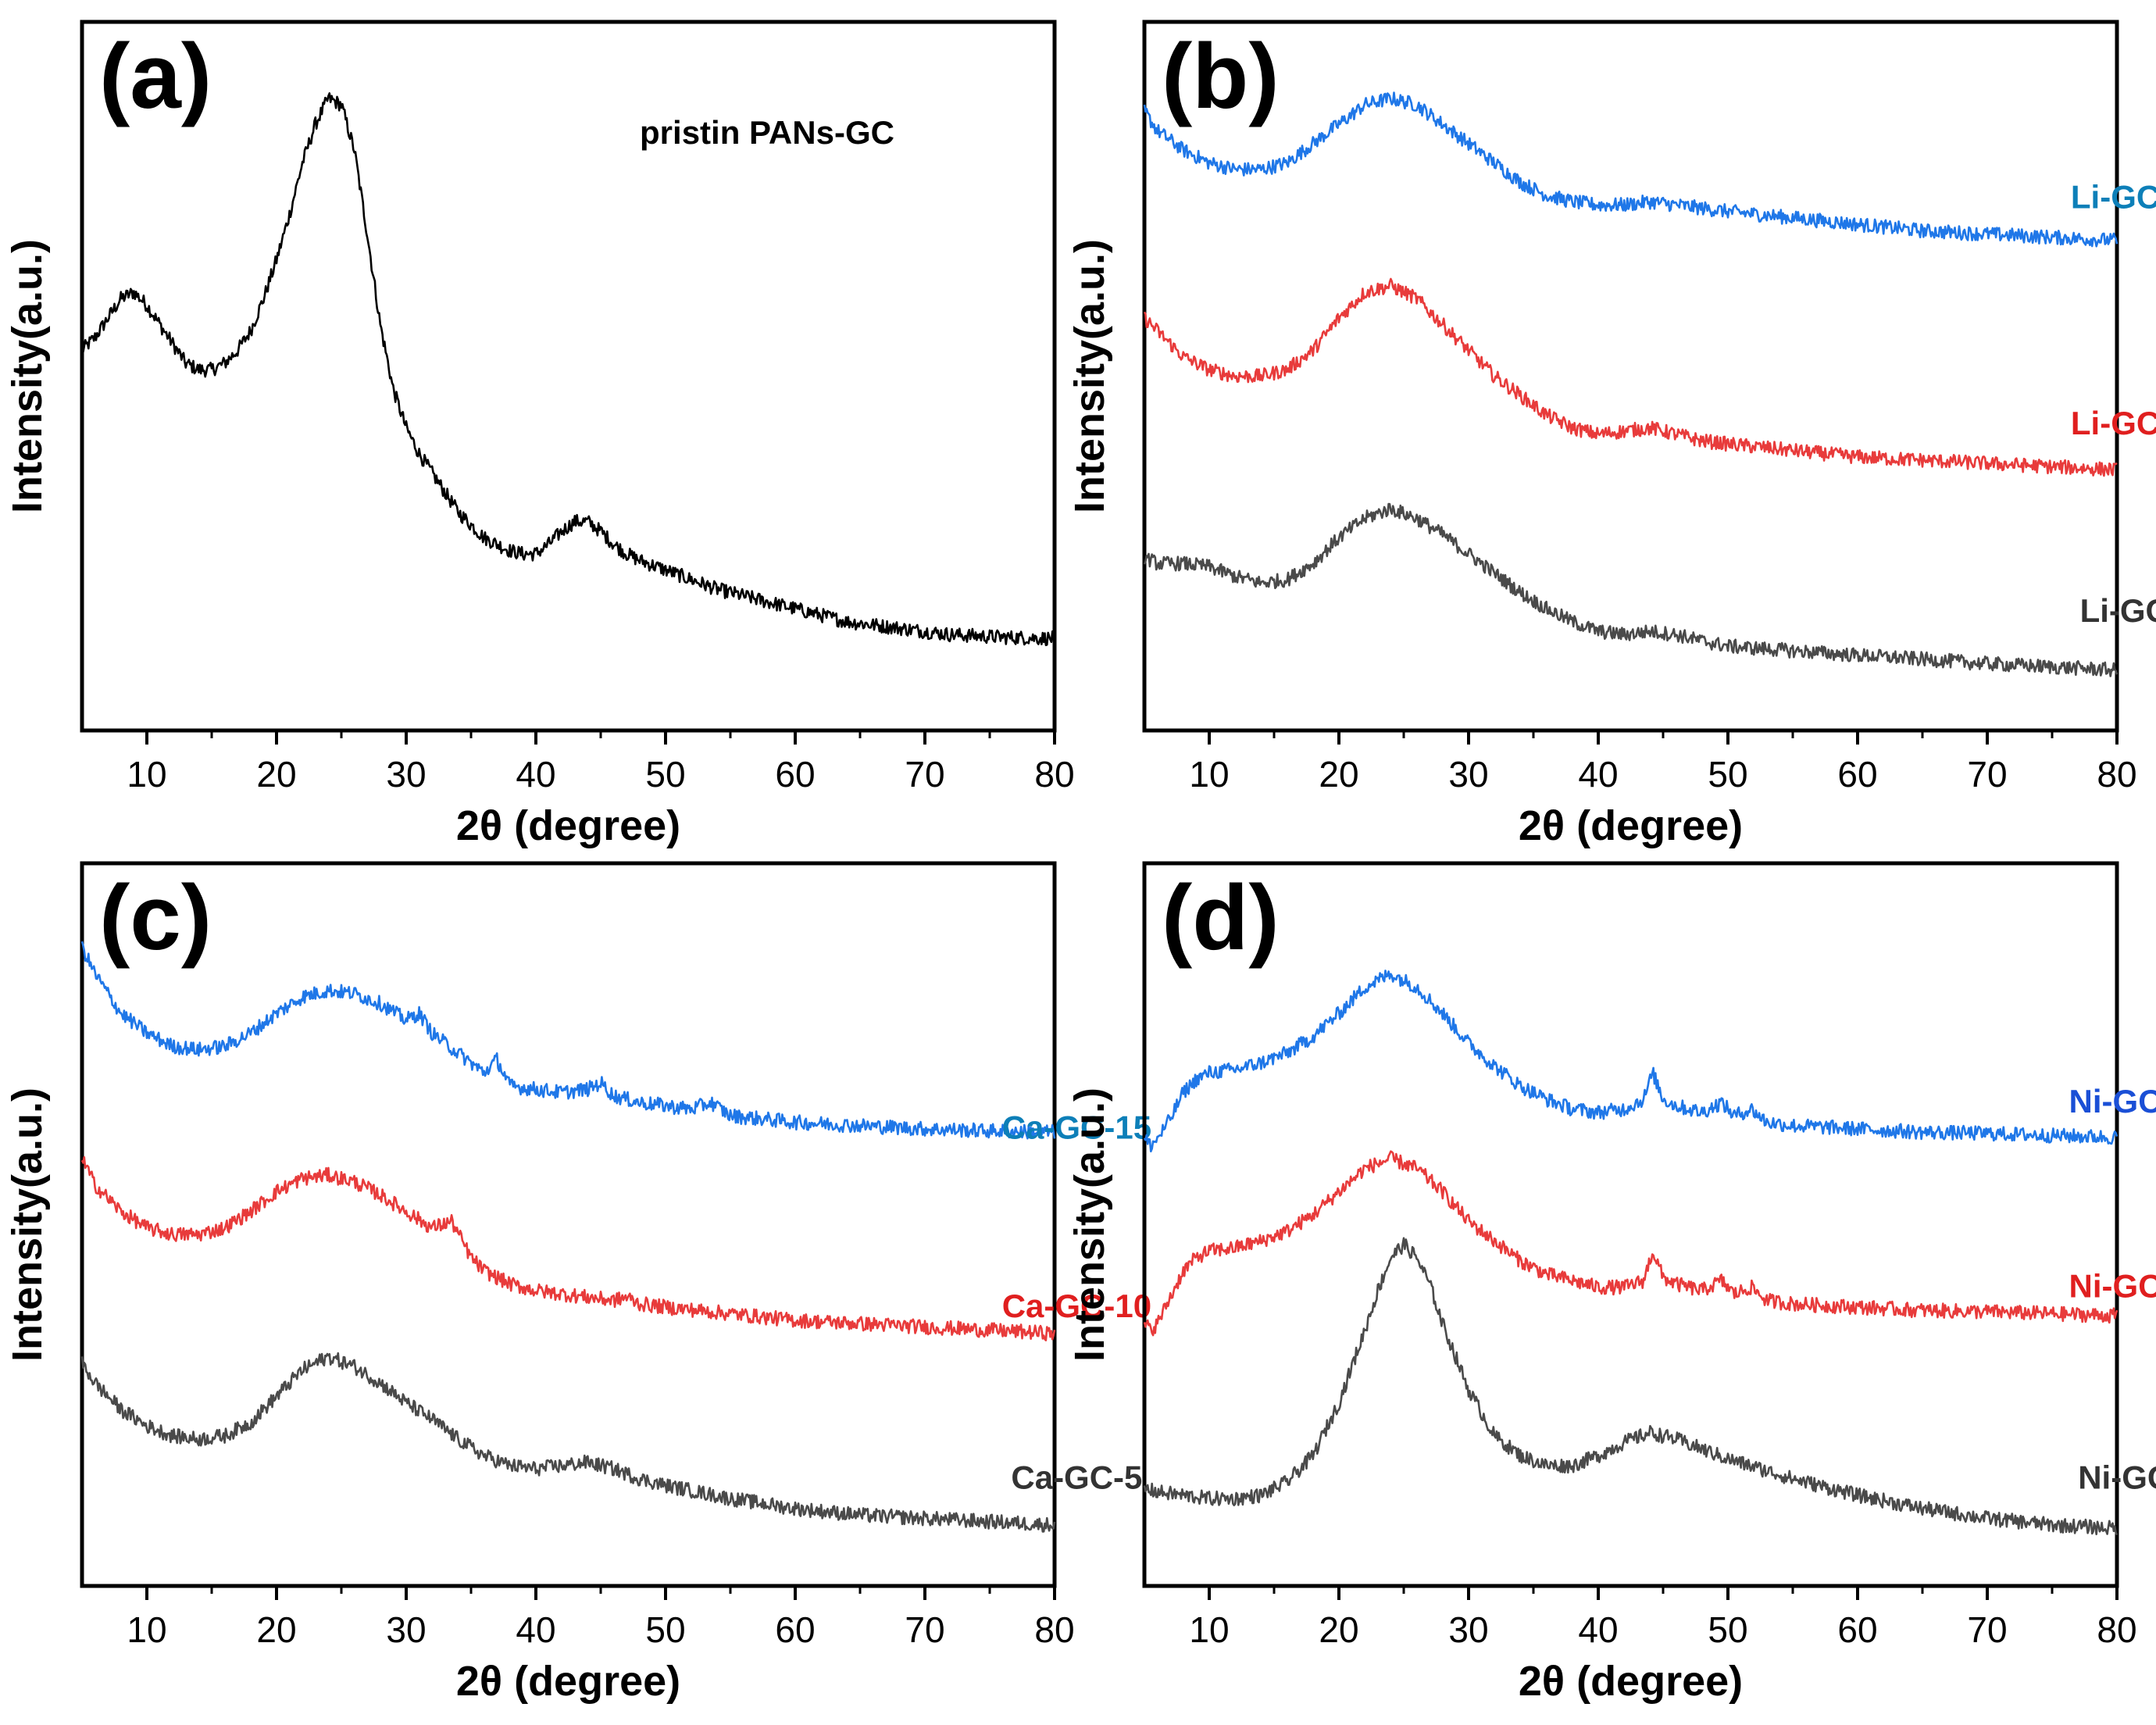 This screenshot has width=2156, height=1725. What do you see at coordinates (1221, 918) in the screenshot?
I see `panel-label: (d)` at bounding box center [1221, 918].